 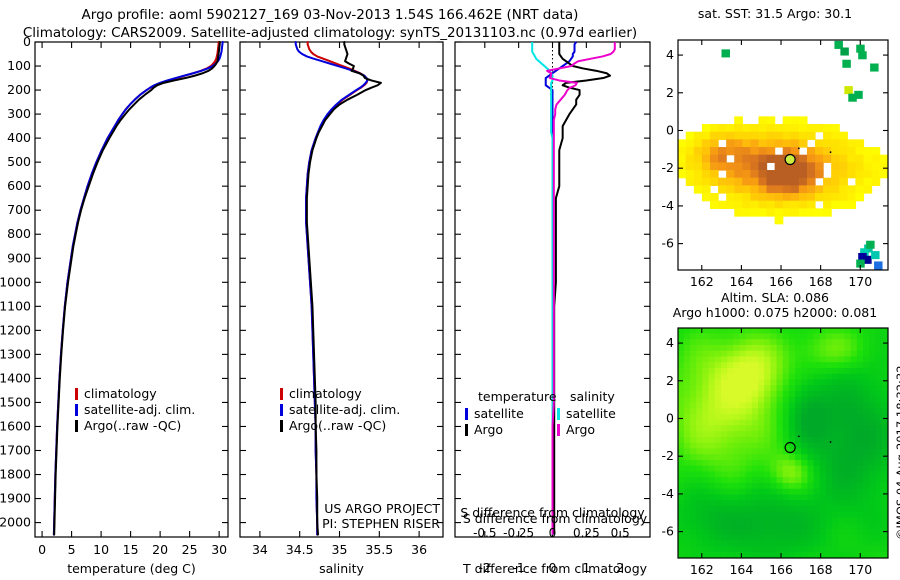 I want to click on svg-text: 400, so click(x=19, y=137).